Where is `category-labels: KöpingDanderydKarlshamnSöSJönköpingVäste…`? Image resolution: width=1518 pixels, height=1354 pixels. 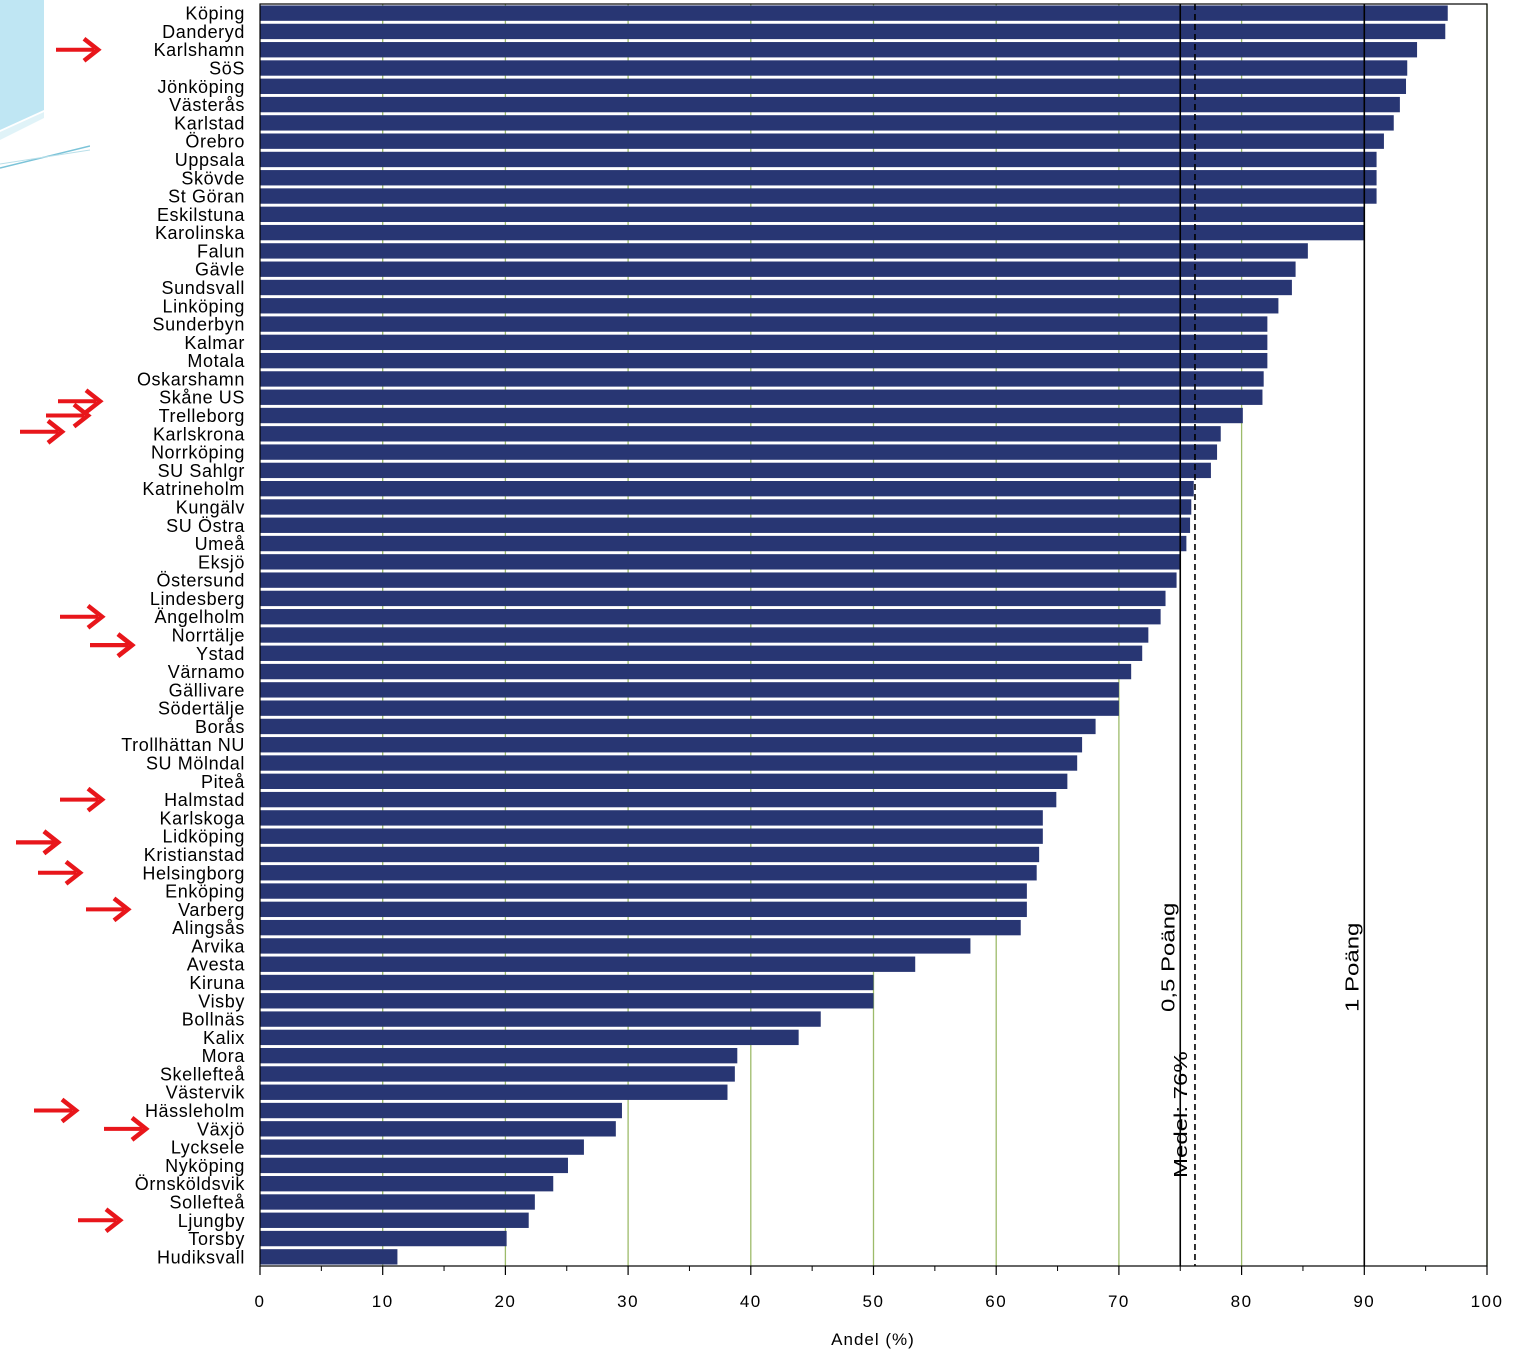
category-labels: KöpingDanderydKarlshamnSöSJönköpingVäste… is located at coordinates (183, 636).